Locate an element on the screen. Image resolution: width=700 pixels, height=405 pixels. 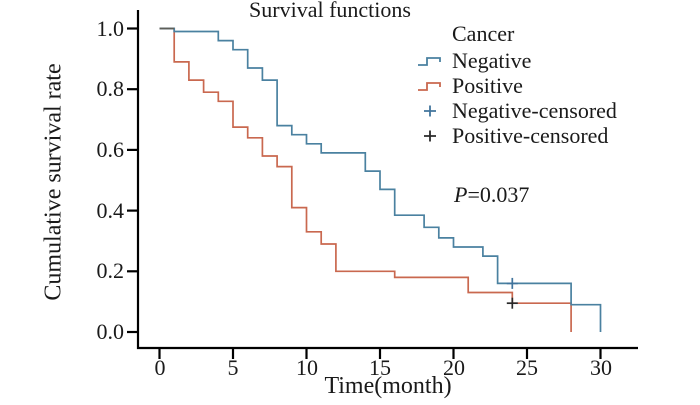
p-value-number: =0.037 is located at coordinates (498, 194).